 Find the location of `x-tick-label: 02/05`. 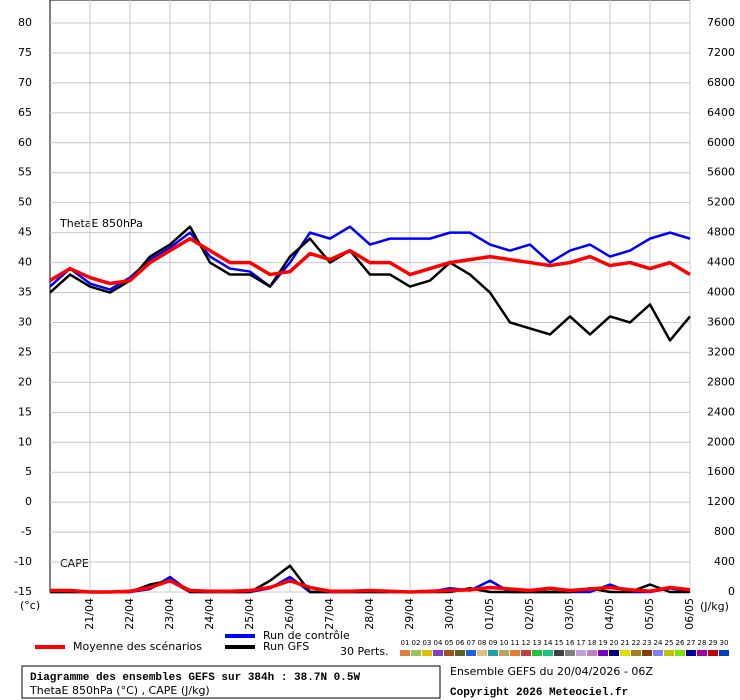

x-tick-label: 02/05 is located at coordinates (529, 614).